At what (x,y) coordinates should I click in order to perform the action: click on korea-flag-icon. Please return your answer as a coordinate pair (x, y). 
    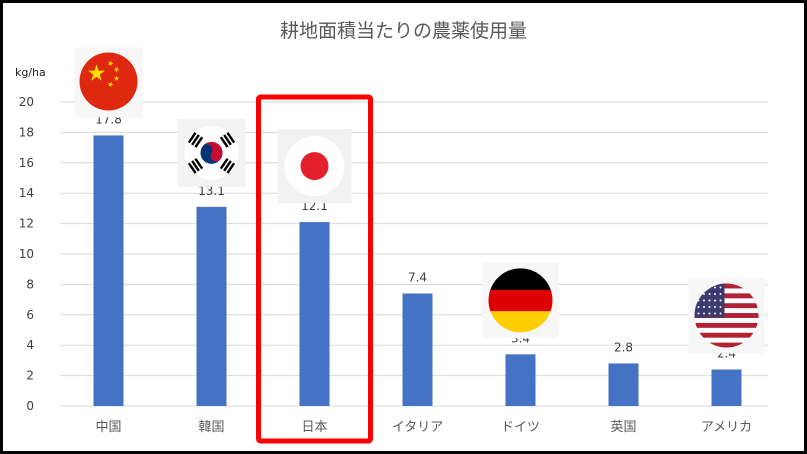
    Looking at the image, I should click on (211, 152).